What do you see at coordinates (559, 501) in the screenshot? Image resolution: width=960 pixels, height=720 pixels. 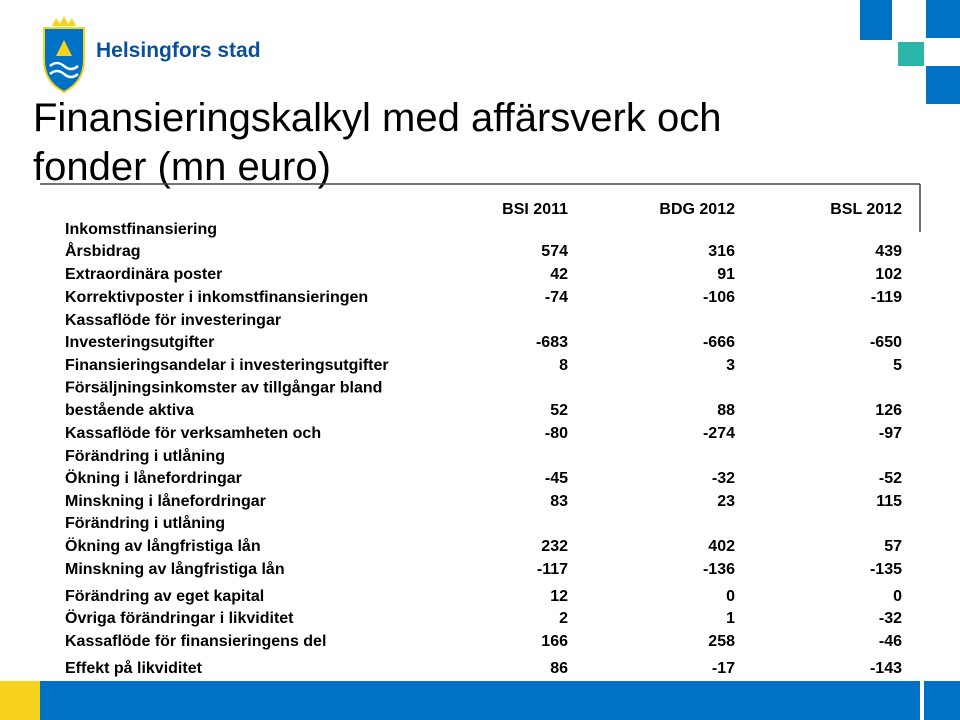 I see `cell-value: 83` at bounding box center [559, 501].